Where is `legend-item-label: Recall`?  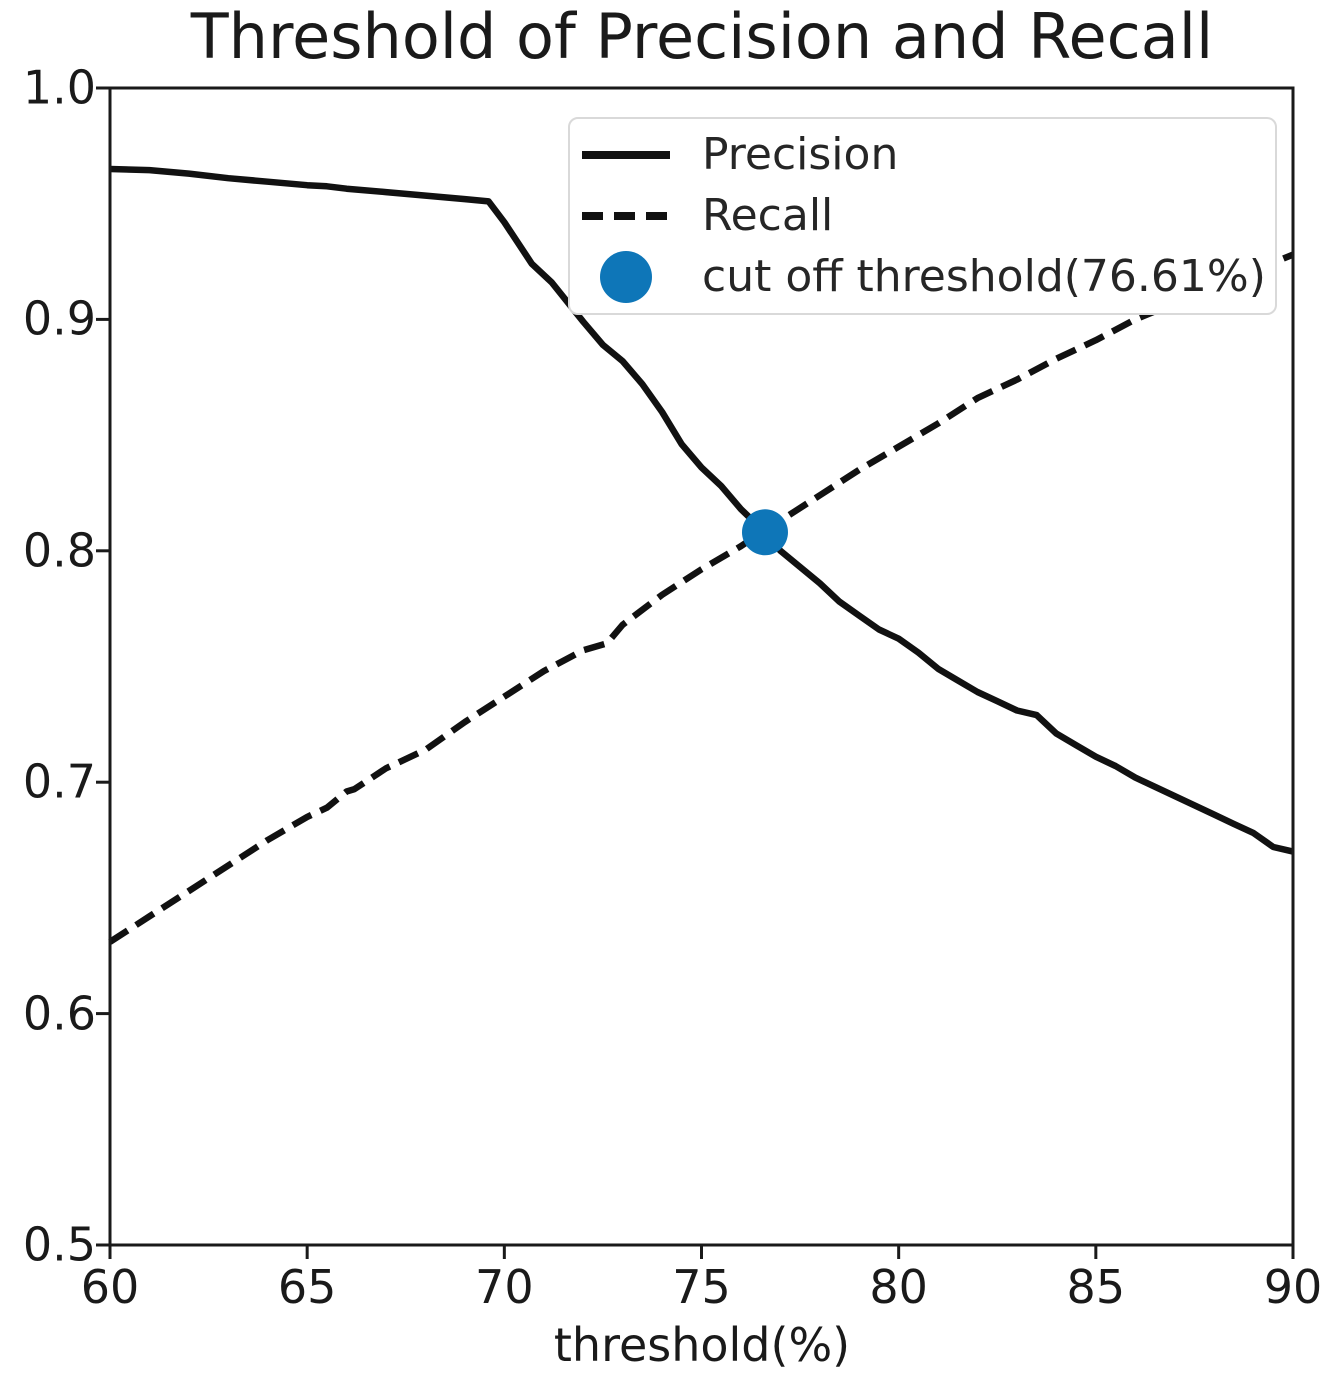
legend-item-label: Recall is located at coordinates (768, 215).